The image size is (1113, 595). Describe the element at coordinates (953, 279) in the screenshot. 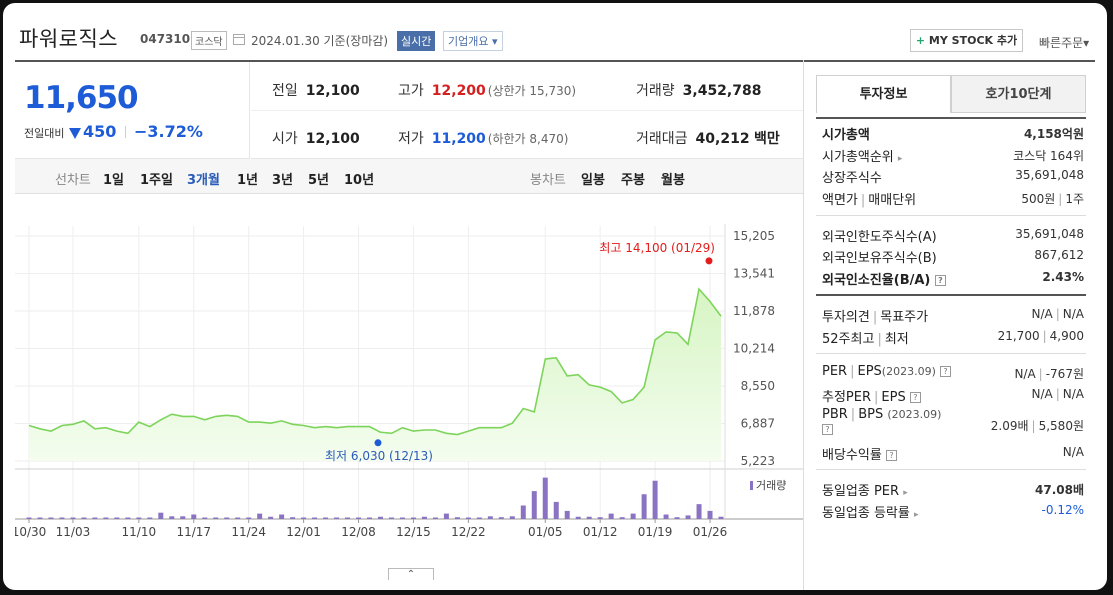

I see `foreign-ratio-row: 외국인소진율(B/A) ? 2.43%` at that location.